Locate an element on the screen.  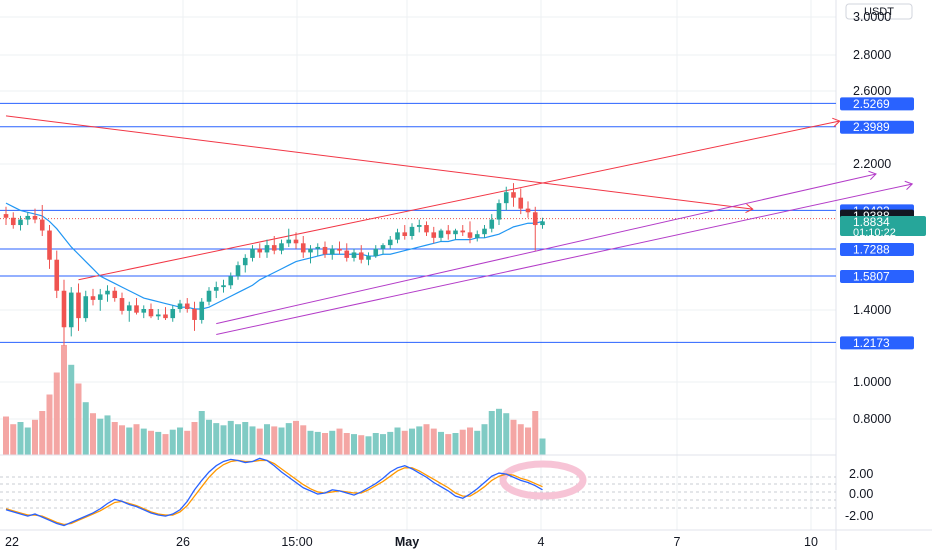
time-axis: 22 26 15:00 May 4 7 10 is located at coordinates (411, 542).